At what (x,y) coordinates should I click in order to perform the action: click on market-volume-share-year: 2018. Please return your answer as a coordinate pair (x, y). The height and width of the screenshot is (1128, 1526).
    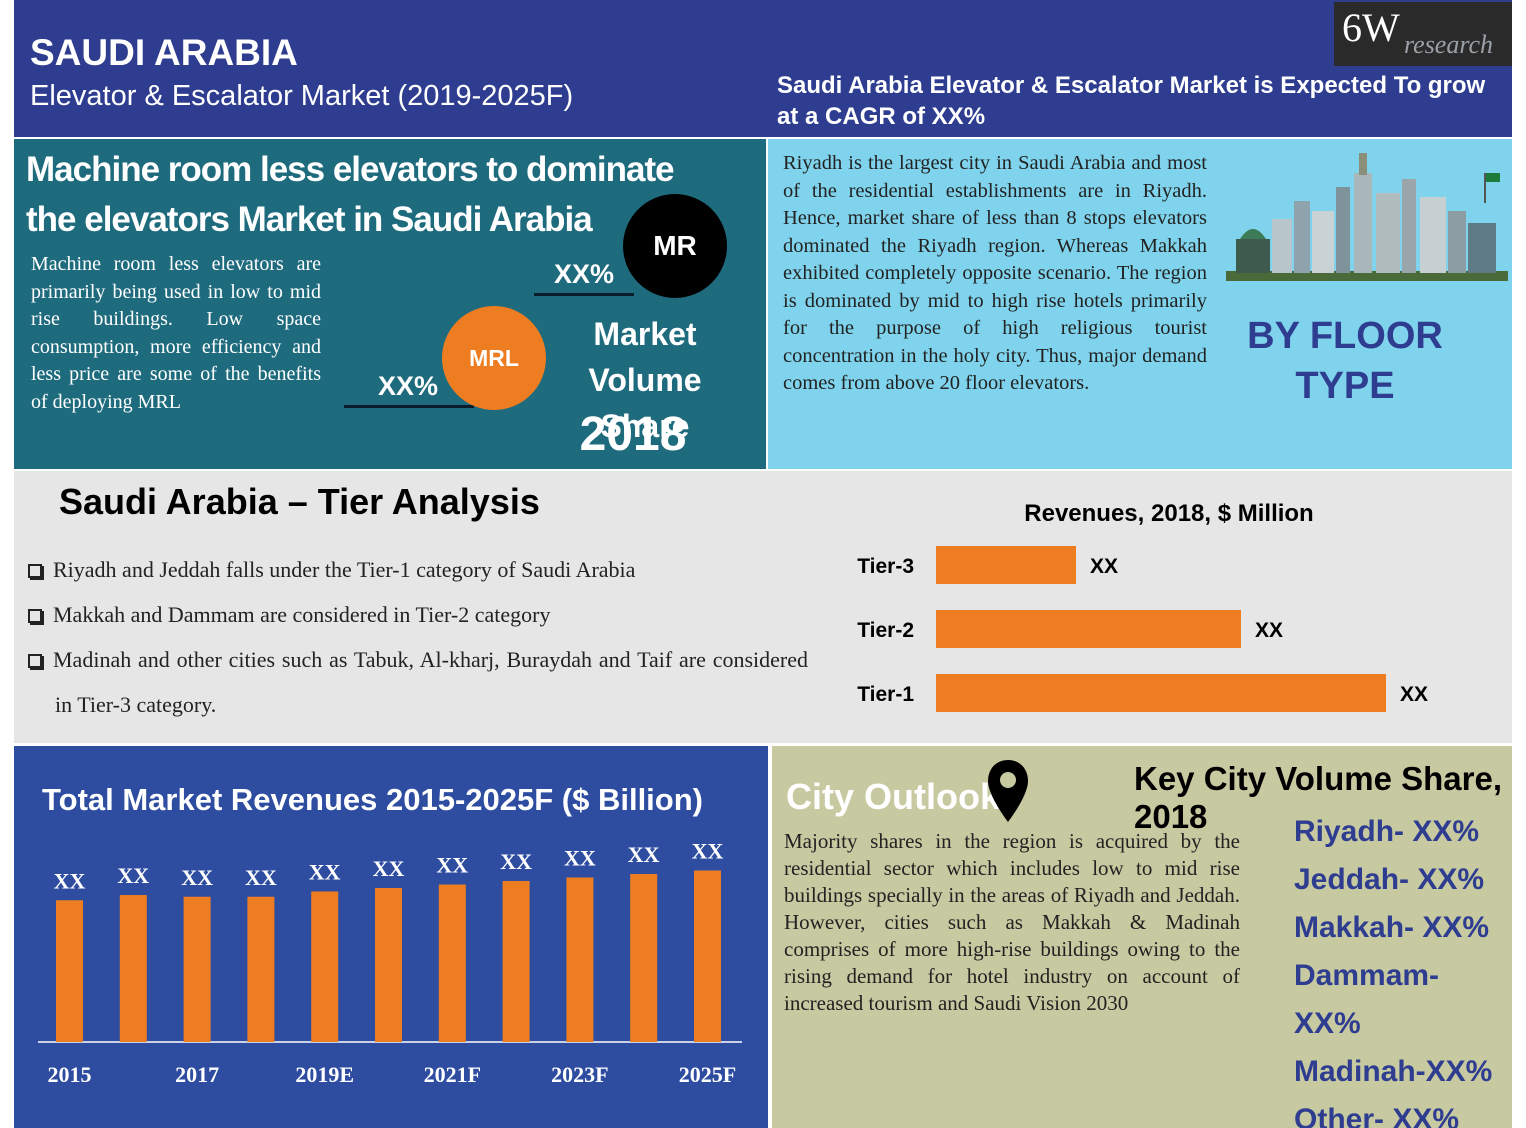
    Looking at the image, I should click on (633, 434).